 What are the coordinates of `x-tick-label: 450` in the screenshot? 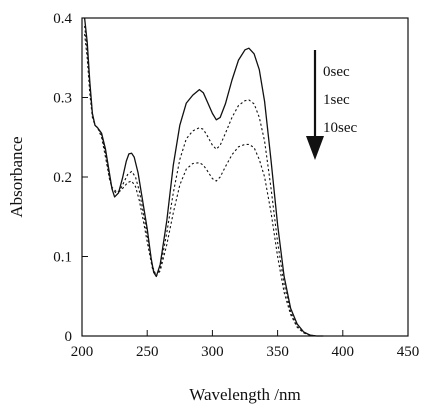 It's located at (408, 352).